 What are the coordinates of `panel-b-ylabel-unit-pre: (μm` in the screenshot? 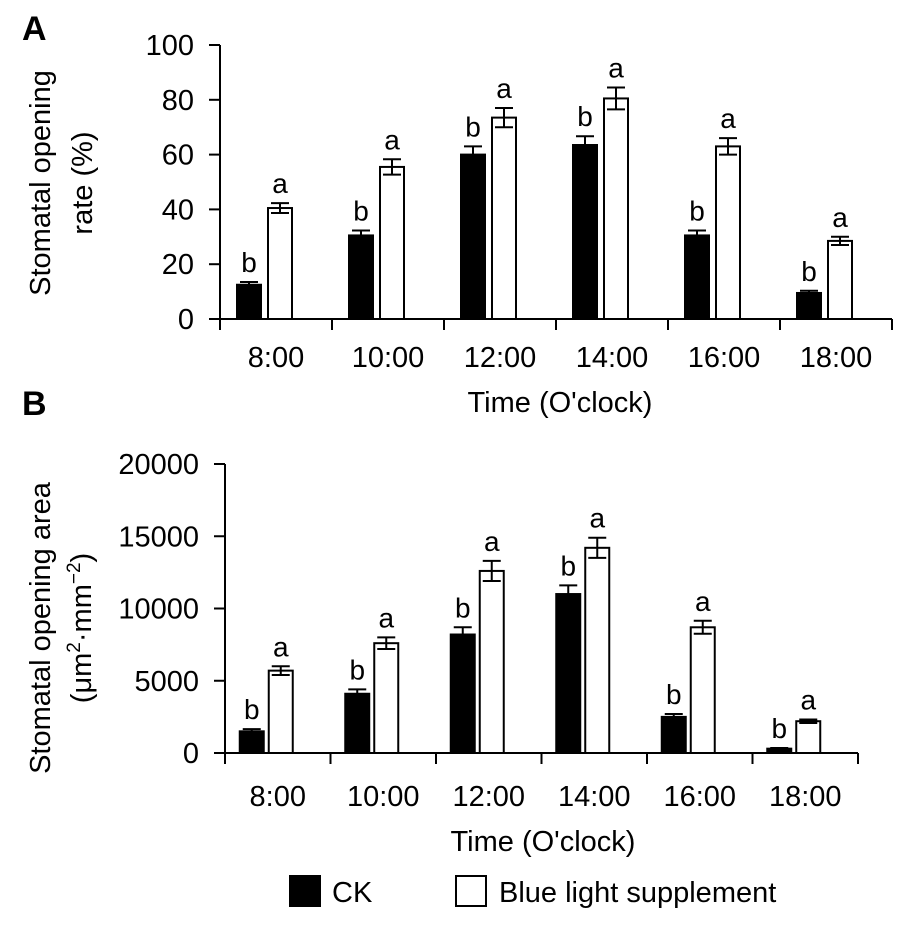 It's located at (82, 678).